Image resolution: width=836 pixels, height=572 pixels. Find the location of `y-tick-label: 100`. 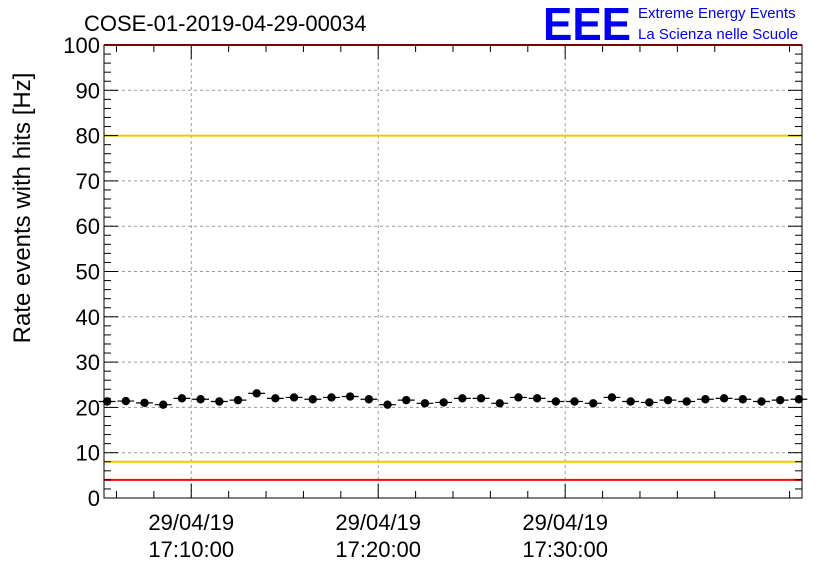

y-tick-label: 100 is located at coordinates (81, 45).